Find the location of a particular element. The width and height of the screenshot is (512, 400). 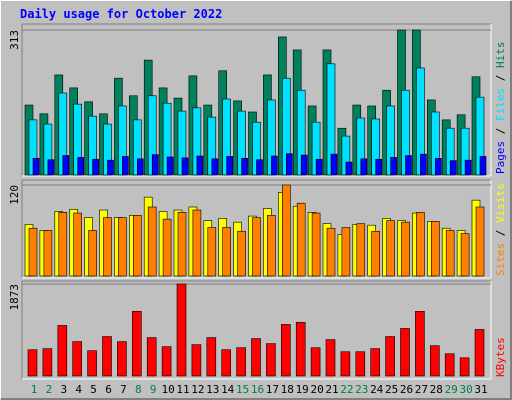

x-tick-label: 2 is located at coordinates (49, 389).